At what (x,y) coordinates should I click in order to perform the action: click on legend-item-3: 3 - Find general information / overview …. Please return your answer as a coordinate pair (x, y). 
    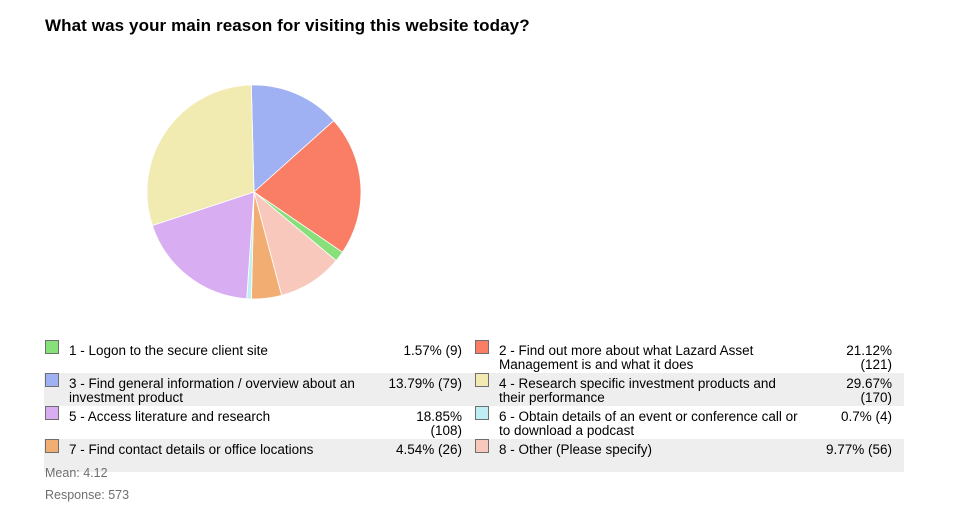
    Looking at the image, I should click on (259, 389).